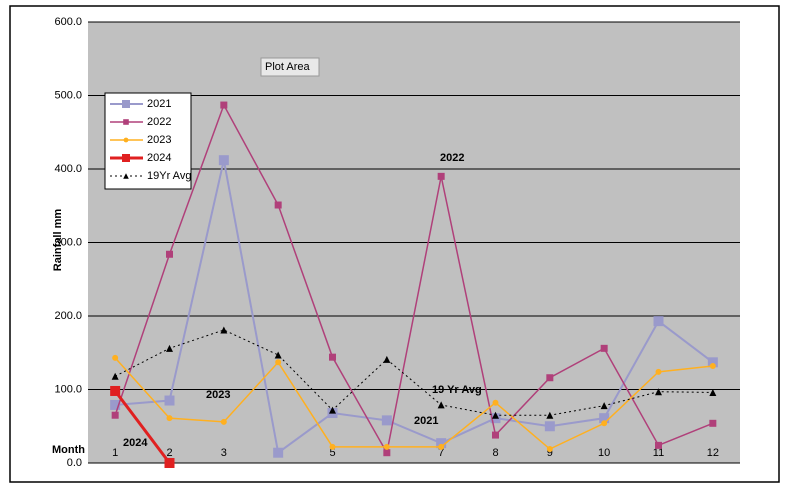 This screenshot has width=789, height=488. Describe the element at coordinates (658, 453) in the screenshot. I see `x-tick-label: 11` at that location.